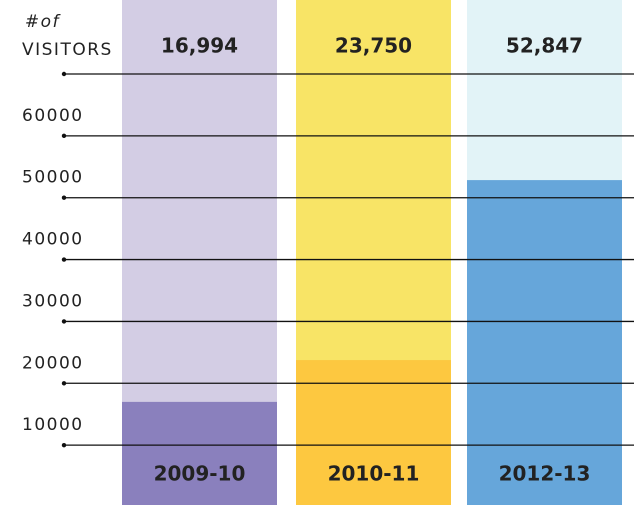 The image size is (634, 505). Describe the element at coordinates (53, 240) in the screenshot. I see `y-tick-label: 40000` at that location.